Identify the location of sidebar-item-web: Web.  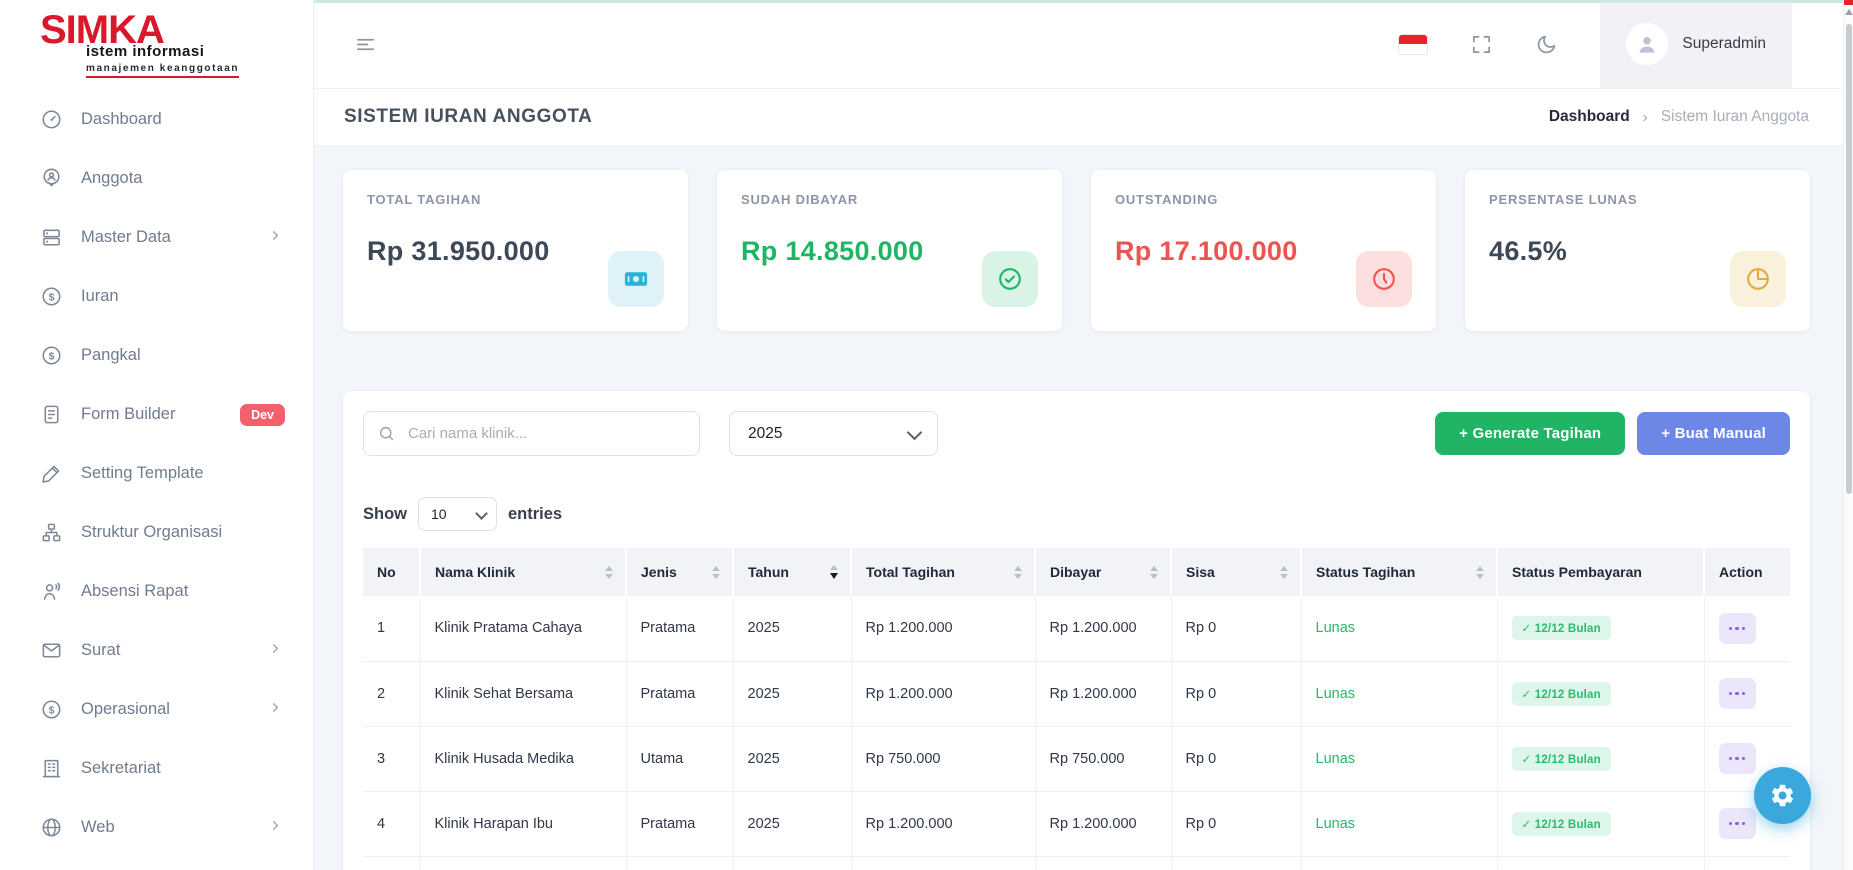
(156, 827).